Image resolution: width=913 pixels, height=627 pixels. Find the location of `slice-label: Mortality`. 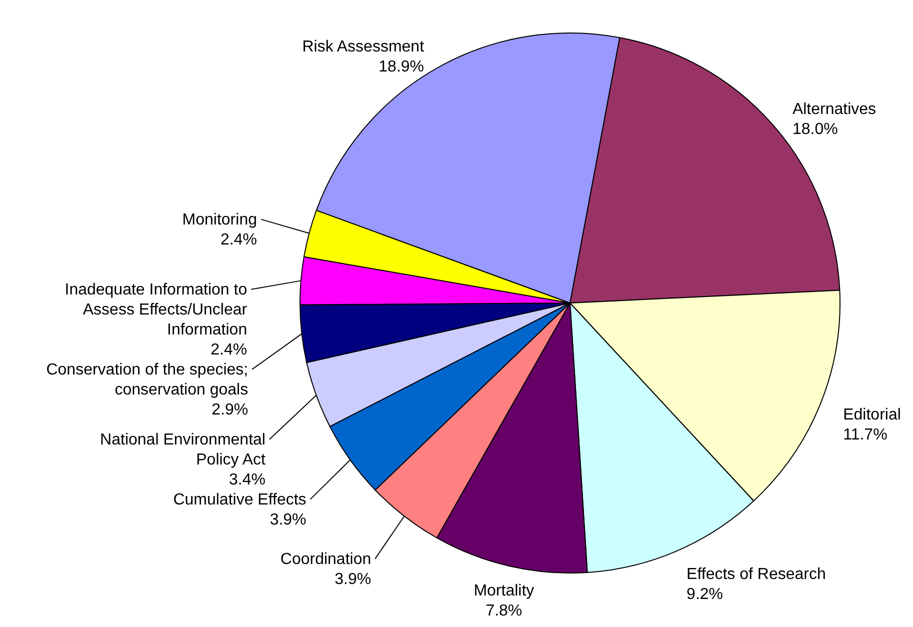

slice-label: Mortality is located at coordinates (504, 591).